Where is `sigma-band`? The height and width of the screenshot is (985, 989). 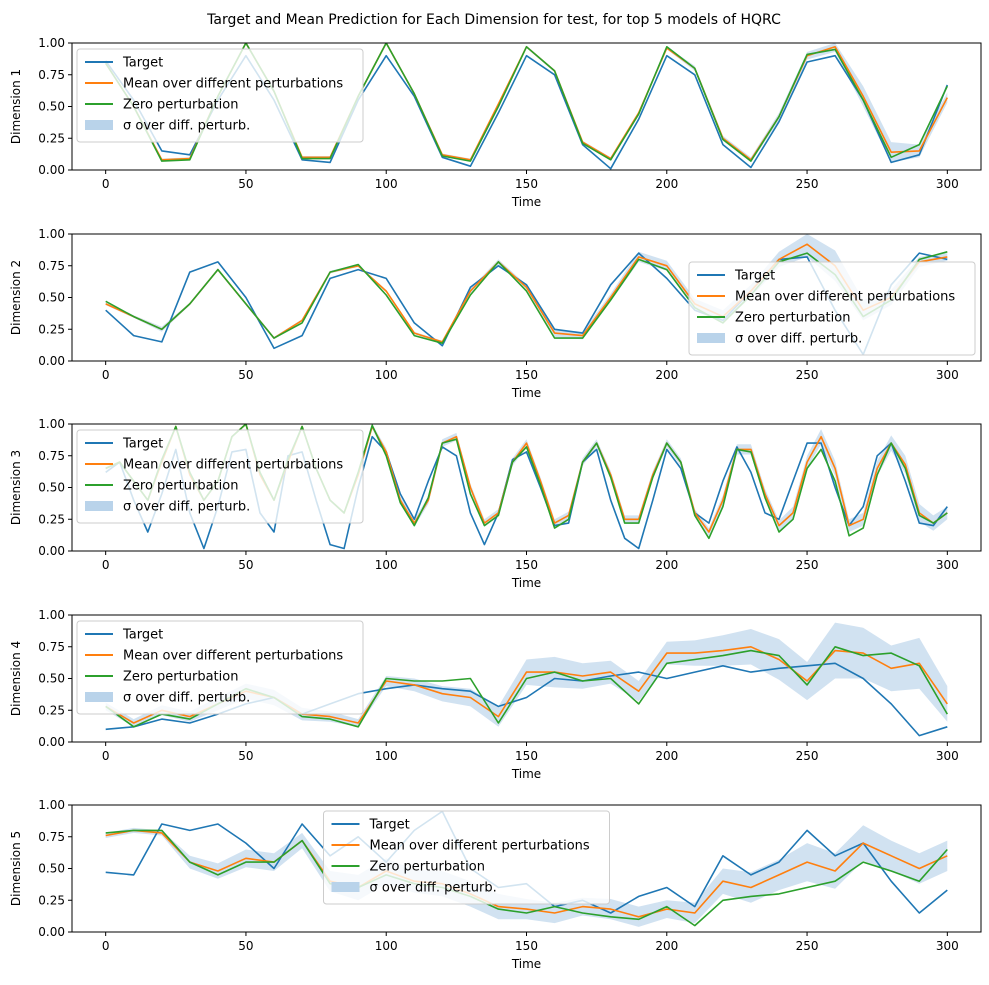 sigma-band is located at coordinates (526, 876).